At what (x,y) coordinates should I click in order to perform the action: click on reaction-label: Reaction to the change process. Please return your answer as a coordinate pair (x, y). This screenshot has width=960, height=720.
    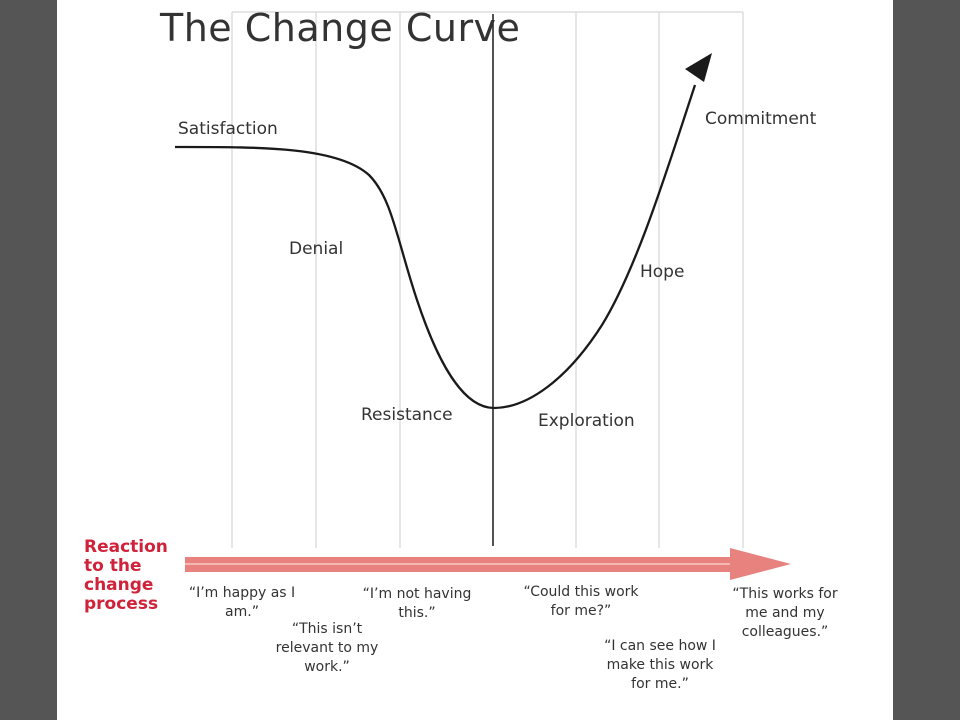
    Looking at the image, I should click on (134, 576).